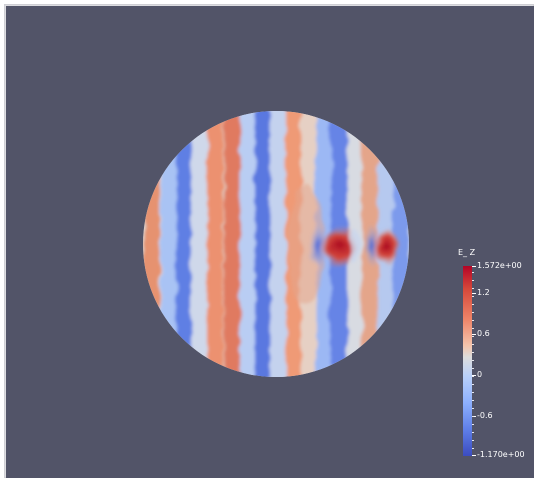 This screenshot has width=539, height=482. I want to click on legend-min-label: -1.170e+00, so click(501, 454).